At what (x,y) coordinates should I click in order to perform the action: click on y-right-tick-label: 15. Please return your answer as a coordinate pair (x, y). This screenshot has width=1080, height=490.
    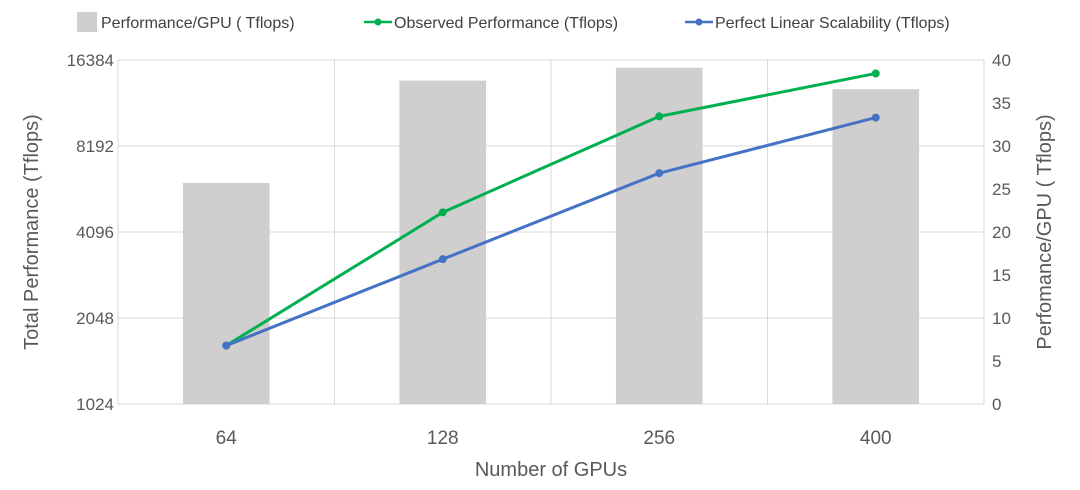
    Looking at the image, I should click on (1001, 275).